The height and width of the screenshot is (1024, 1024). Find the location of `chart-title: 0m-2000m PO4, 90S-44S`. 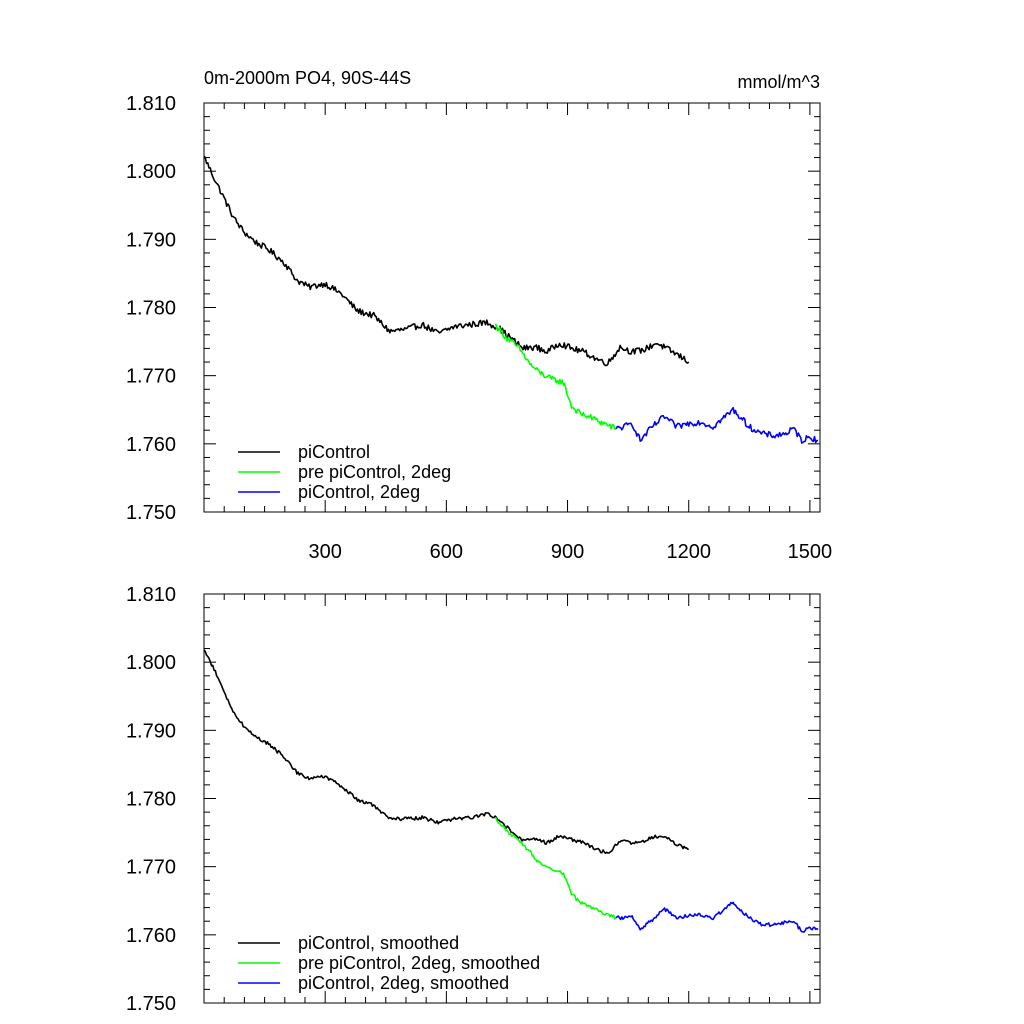

chart-title: 0m-2000m PO4, 90S-44S is located at coordinates (307, 78).